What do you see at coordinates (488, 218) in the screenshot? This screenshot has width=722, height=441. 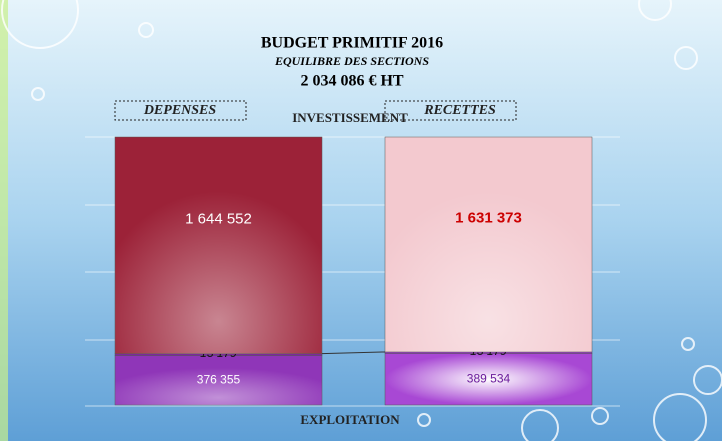 I see `value-label: 1 631 373` at bounding box center [488, 218].